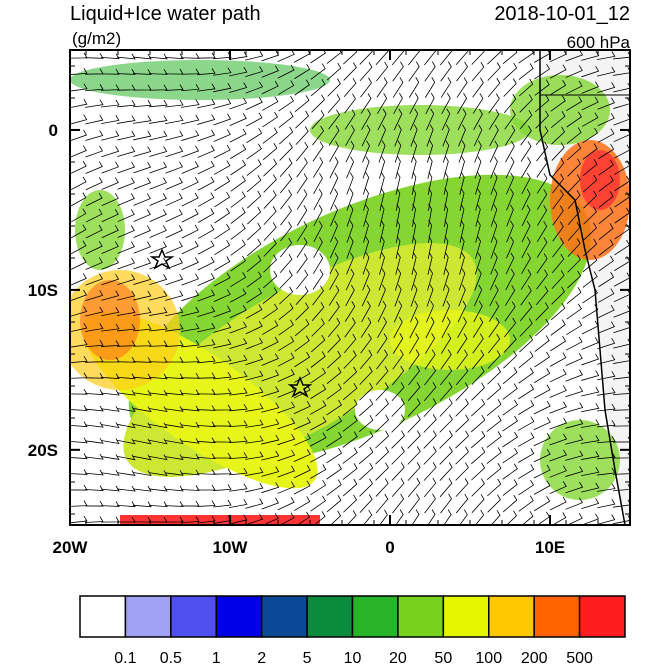 This screenshot has width=650, height=672. Describe the element at coordinates (165, 14) in the screenshot. I see `title: Liquid+Ice water path` at that location.